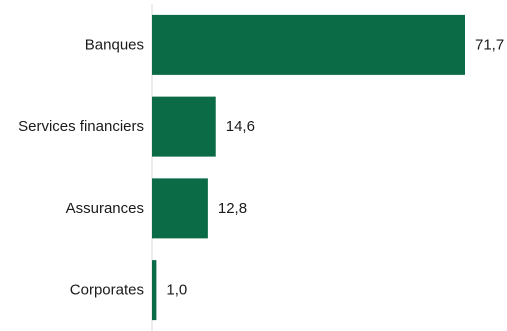  I want to click on category-label-banques: Banques, so click(114, 44).